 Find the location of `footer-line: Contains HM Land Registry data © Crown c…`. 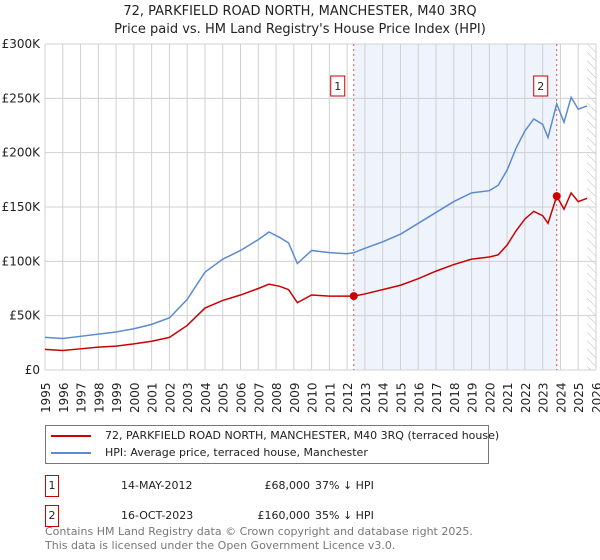

footer-line: Contains HM Land Registry data © Crown c… is located at coordinates (259, 531).